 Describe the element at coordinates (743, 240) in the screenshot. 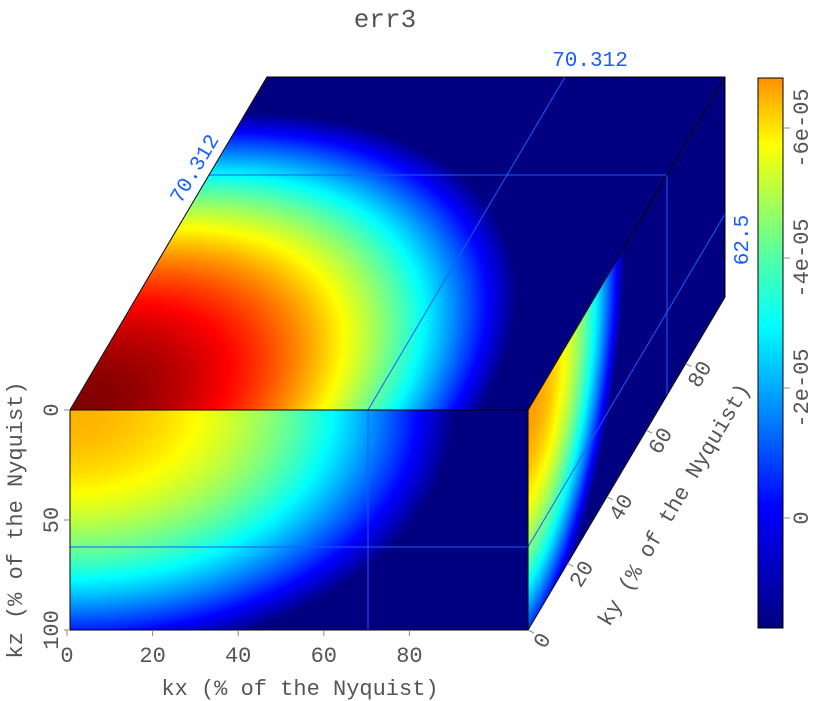

I see `frame-label-kz: 62.5` at that location.